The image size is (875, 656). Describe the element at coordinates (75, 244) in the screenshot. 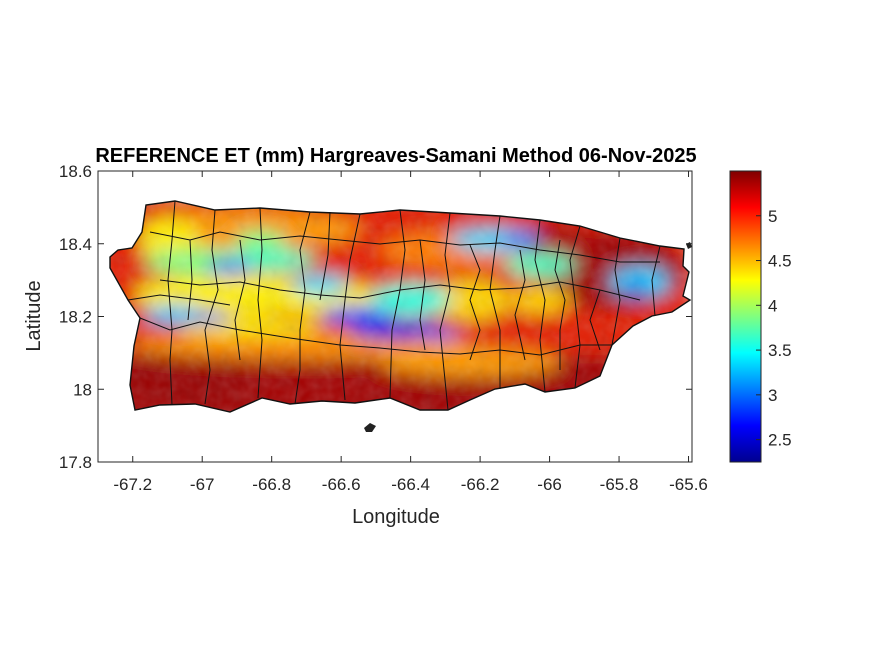

I see `y-tick-label: 18.4` at that location.